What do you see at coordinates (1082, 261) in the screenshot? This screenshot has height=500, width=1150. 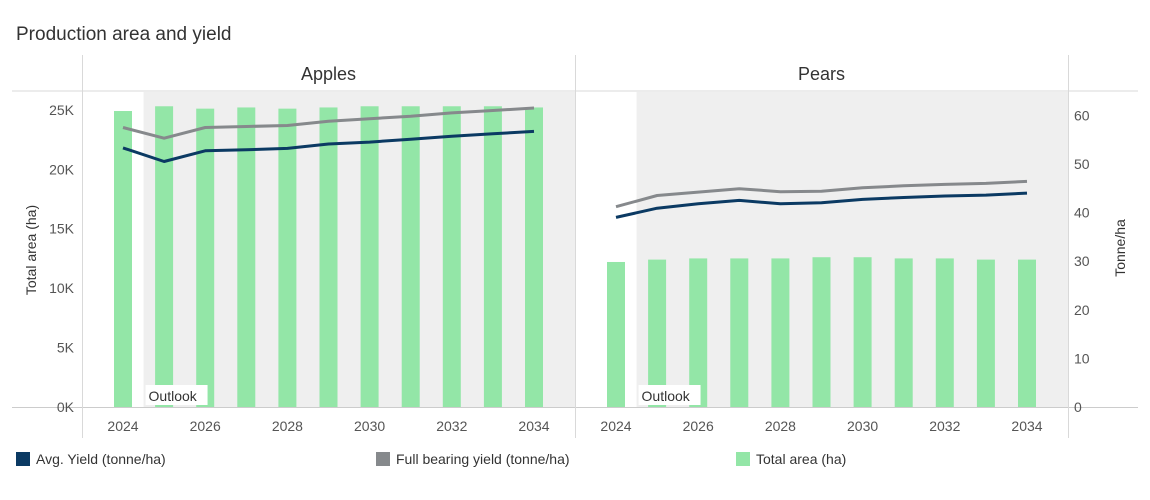 I see `right-axis-tick-label: 30` at bounding box center [1082, 261].